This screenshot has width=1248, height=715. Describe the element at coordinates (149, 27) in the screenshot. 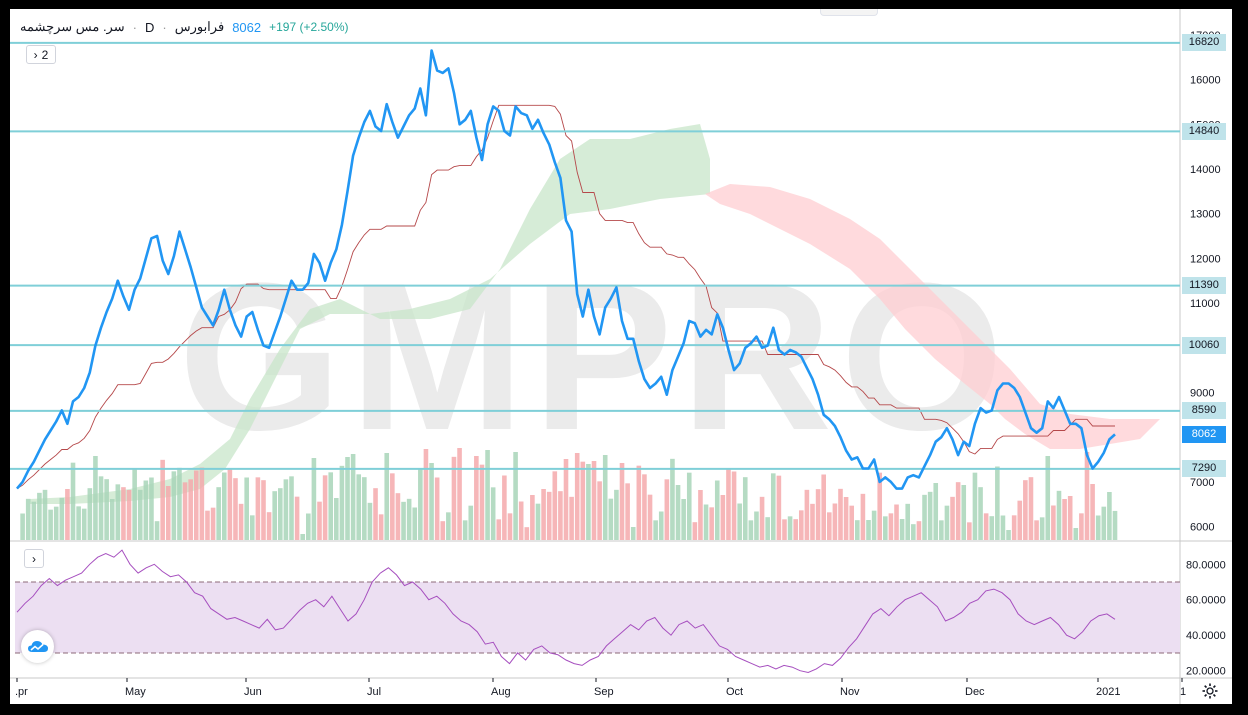

I see `interval-label: D` at that location.